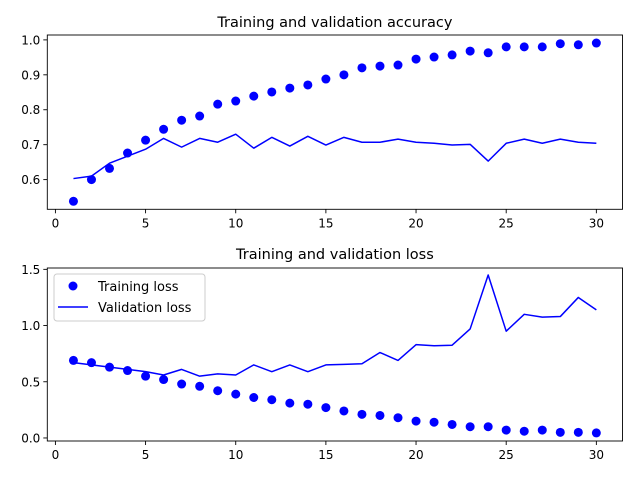 Image resolution: width=640 pixels, height=484 pixels. What do you see at coordinates (30, 270) in the screenshot?
I see `loss-y-tick-label: 1.5` at bounding box center [30, 270].